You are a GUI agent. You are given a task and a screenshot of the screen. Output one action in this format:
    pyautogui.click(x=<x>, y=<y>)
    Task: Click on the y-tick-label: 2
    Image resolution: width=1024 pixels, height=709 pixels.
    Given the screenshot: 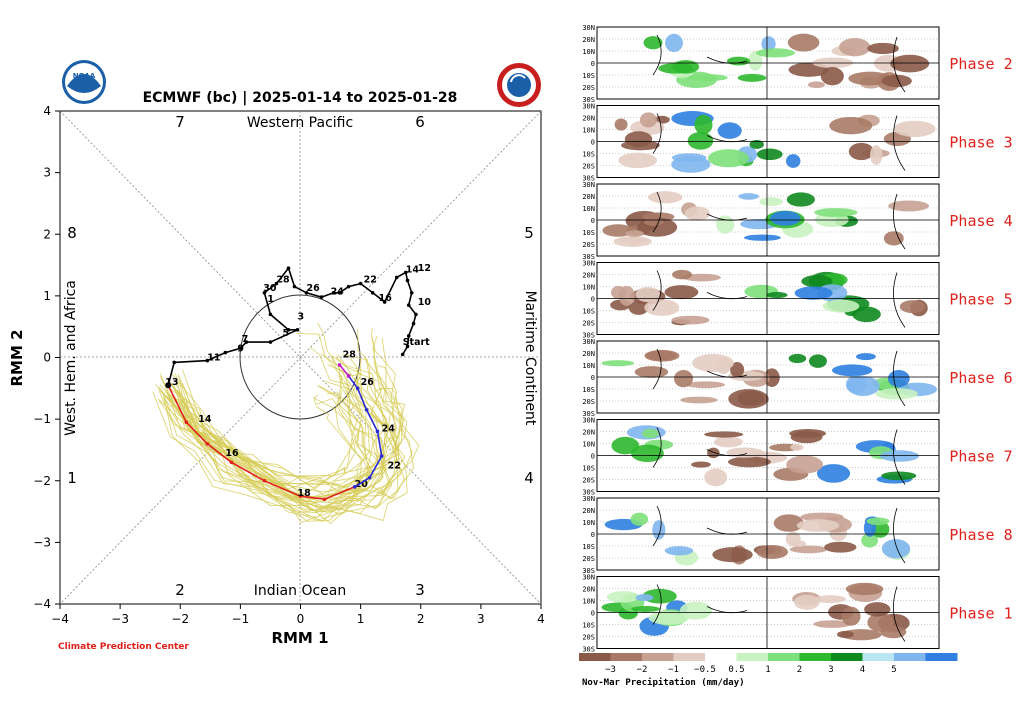 What is the action you would take?
    pyautogui.click(x=47, y=234)
    